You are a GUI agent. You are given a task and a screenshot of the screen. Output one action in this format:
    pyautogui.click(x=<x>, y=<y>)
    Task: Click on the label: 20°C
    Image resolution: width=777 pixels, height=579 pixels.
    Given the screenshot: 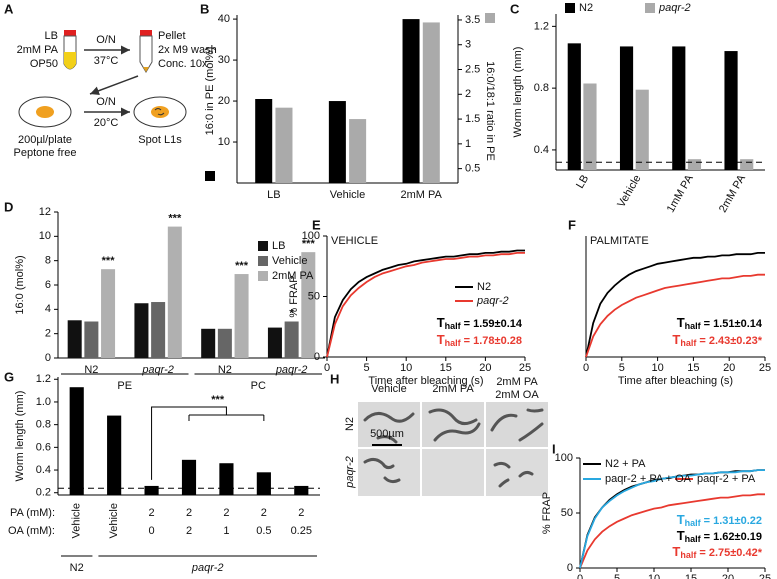 What is the action you would take?
    pyautogui.click(x=106, y=123)
    